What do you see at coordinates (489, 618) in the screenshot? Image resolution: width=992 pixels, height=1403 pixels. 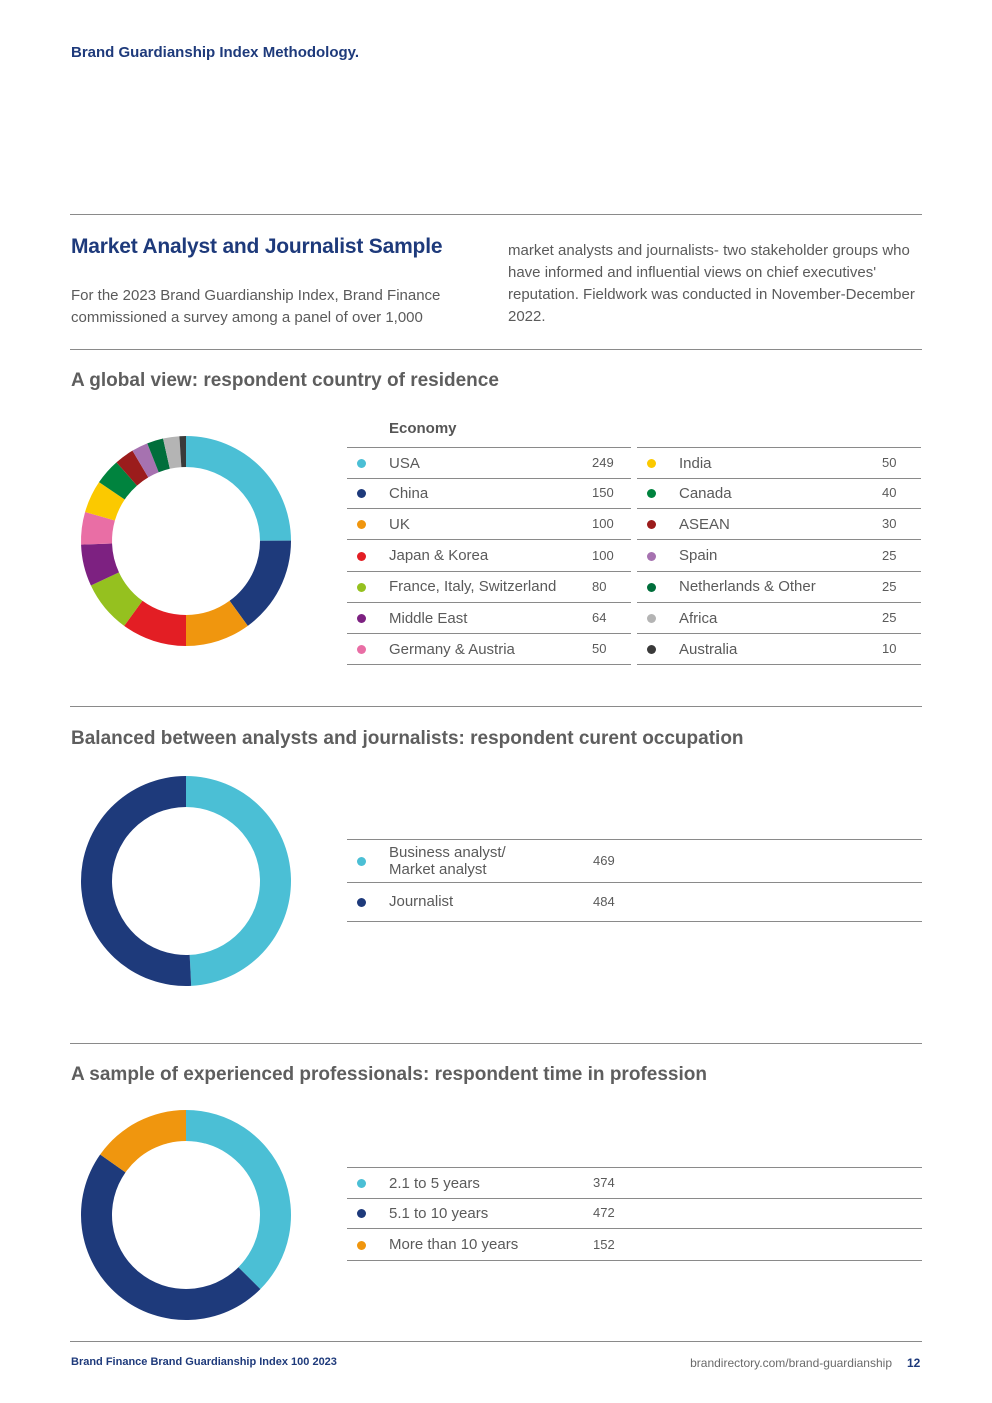 I see `table-row: Middle East 64` at bounding box center [489, 618].